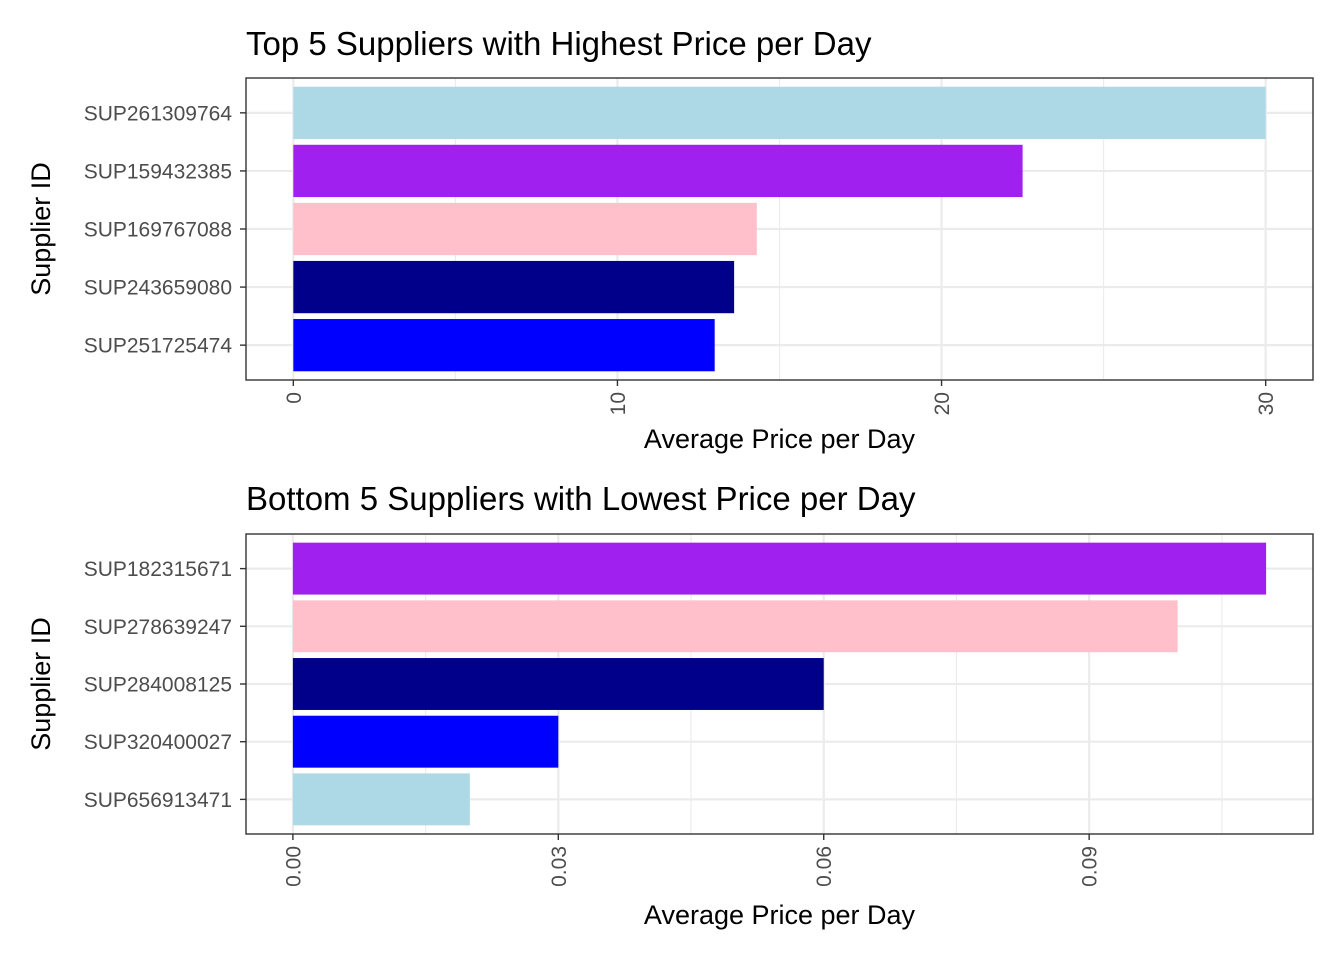 The image size is (1344, 960). What do you see at coordinates (824, 866) in the screenshot?
I see `x-tick-label: 0.06` at bounding box center [824, 866].